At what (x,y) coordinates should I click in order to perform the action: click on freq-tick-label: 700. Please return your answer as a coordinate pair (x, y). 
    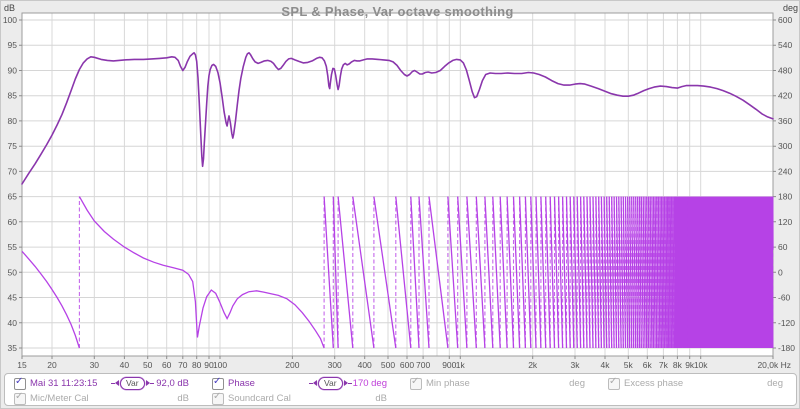
    Looking at the image, I should click on (423, 365).